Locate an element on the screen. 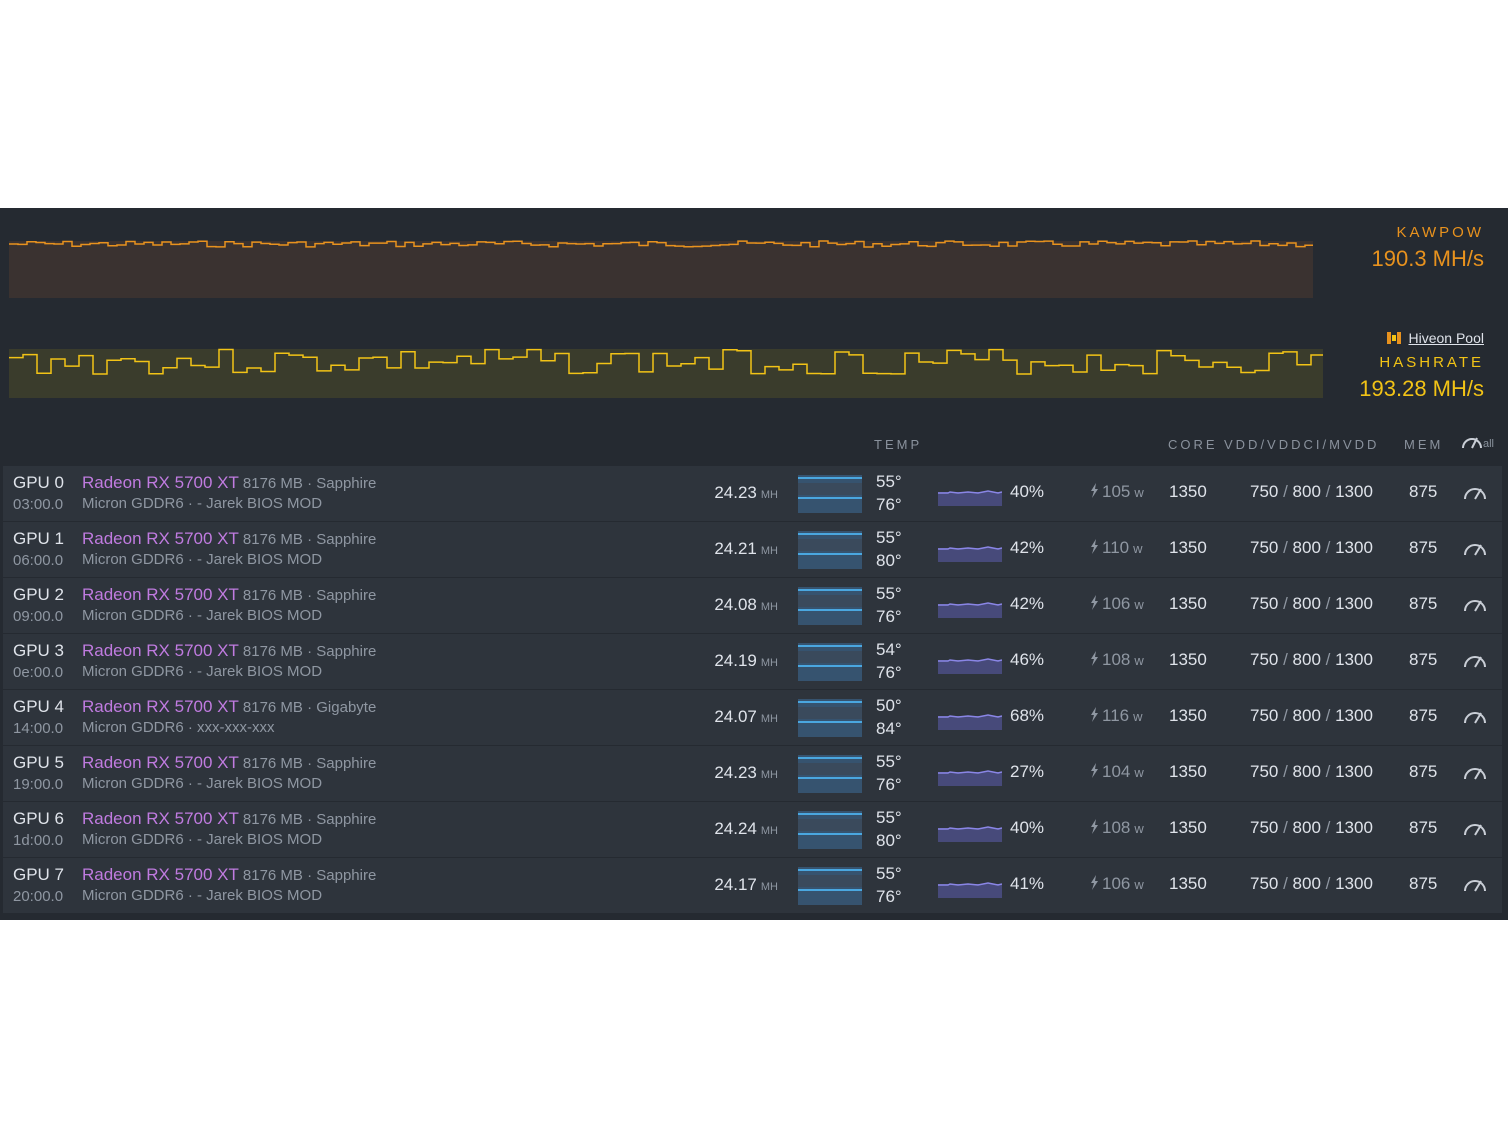 The image size is (1508, 1134). gpu-fan-speed: 46% is located at coordinates (1027, 659).